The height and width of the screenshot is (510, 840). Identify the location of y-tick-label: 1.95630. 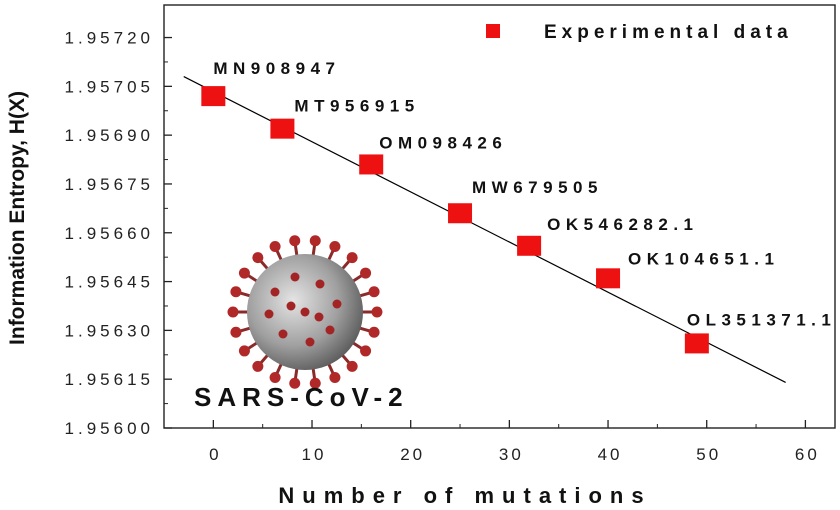
(109, 330).